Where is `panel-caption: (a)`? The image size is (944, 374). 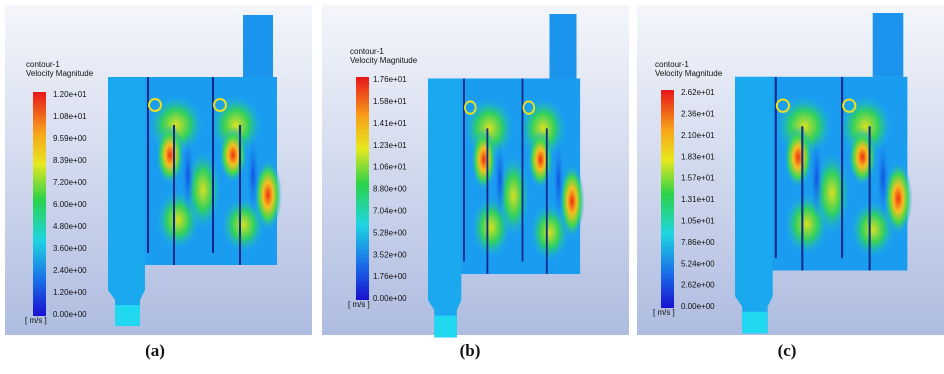 panel-caption: (a) is located at coordinates (155, 350).